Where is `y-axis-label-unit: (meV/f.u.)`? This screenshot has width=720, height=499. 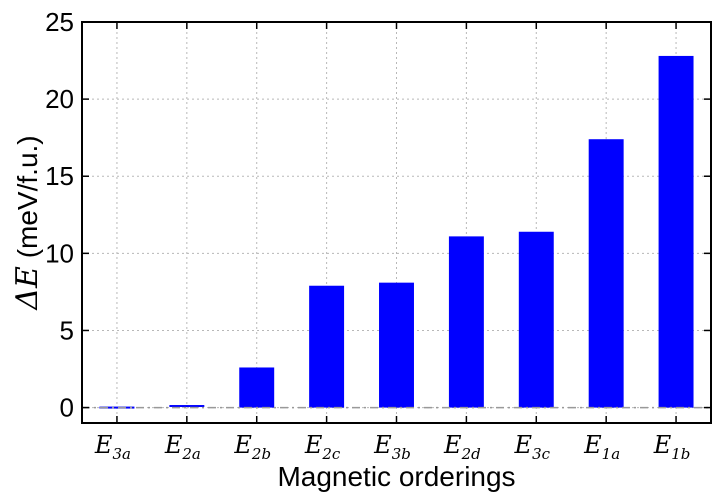 y-axis-label-unit: (meV/f.u.) is located at coordinates (27, 200).